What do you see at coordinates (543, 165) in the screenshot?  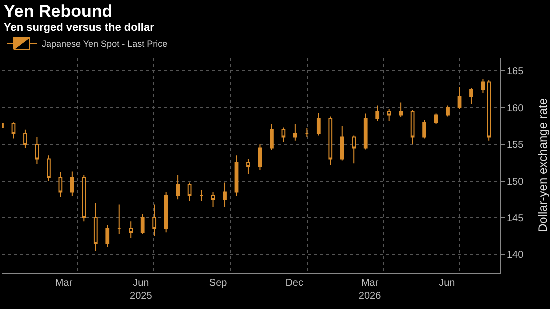 I see `y-axis-title: Dollar-yen exchange rate` at bounding box center [543, 165].